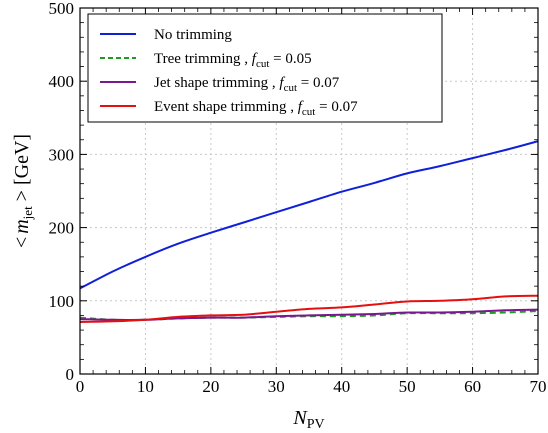  What do you see at coordinates (70, 374) in the screenshot?
I see `y-tick-label: 0` at bounding box center [70, 374].